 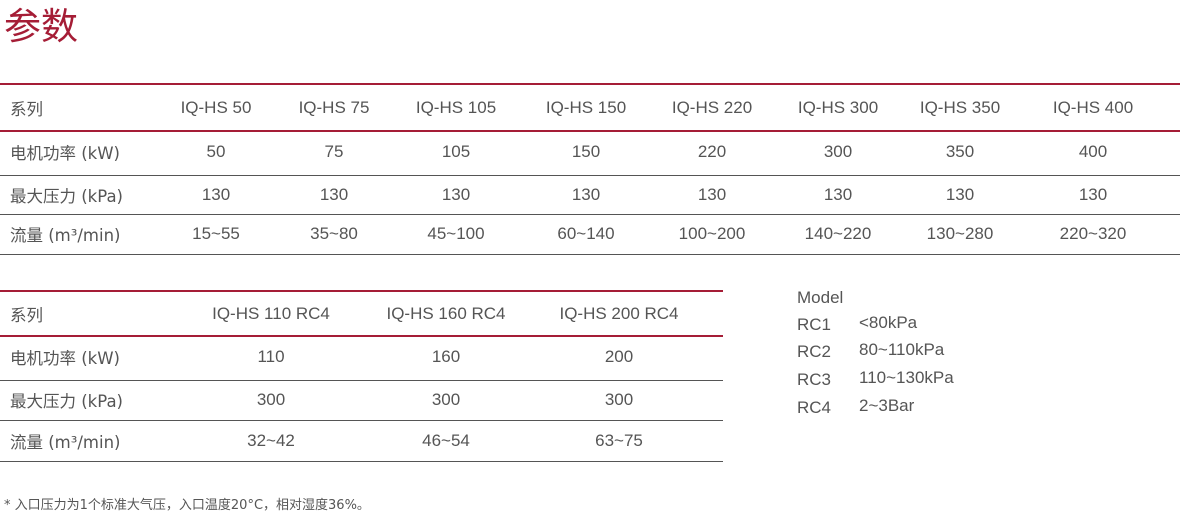 What do you see at coordinates (334, 107) in the screenshot?
I see `column-header: IQ-HS 75` at bounding box center [334, 107].